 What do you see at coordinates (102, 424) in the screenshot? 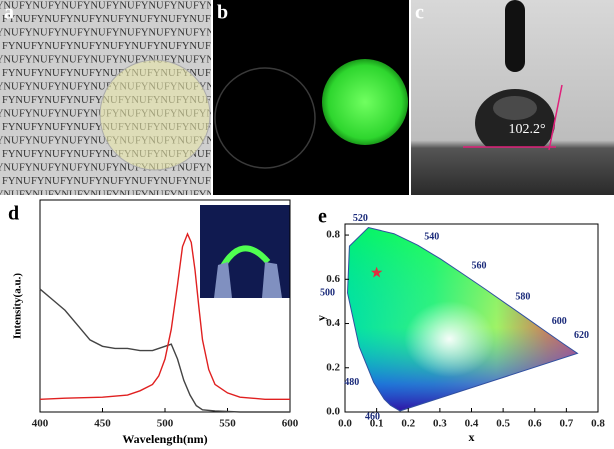
I see `x-tick-label: 450` at bounding box center [102, 424].